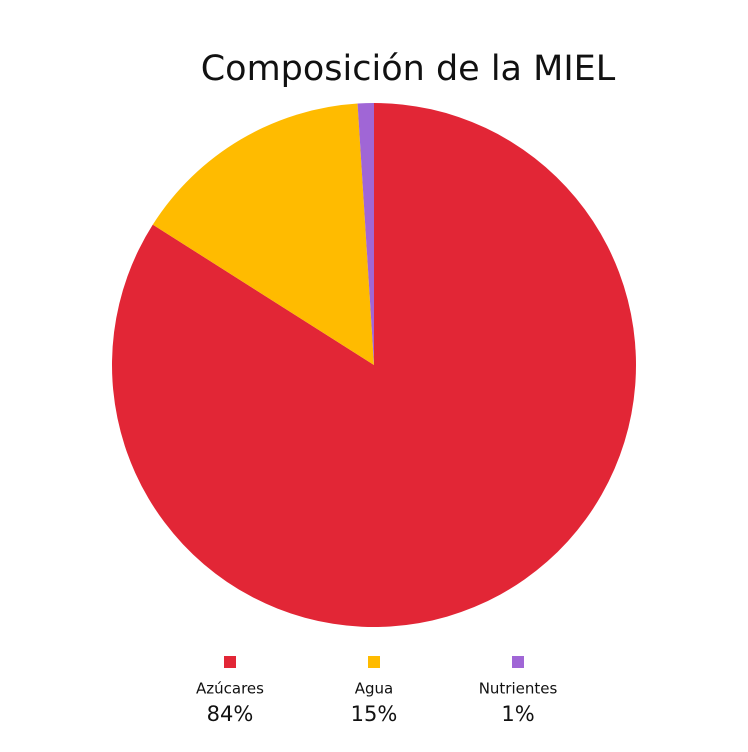  I want to click on value-label: 15%, so click(374, 714).